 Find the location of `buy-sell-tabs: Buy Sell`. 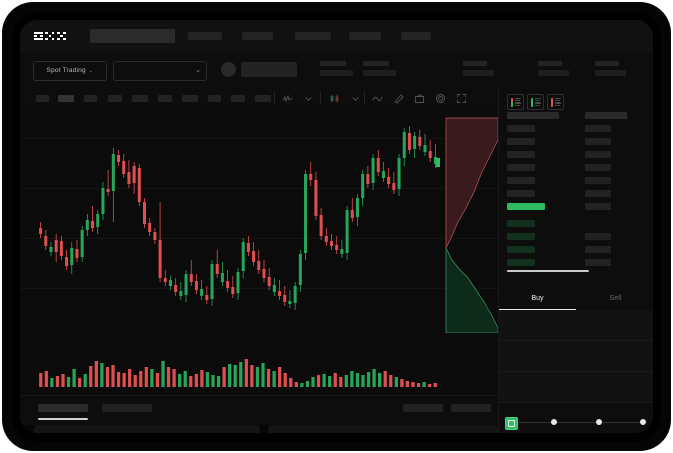

buy-sell-tabs: Buy Sell is located at coordinates (576, 299).